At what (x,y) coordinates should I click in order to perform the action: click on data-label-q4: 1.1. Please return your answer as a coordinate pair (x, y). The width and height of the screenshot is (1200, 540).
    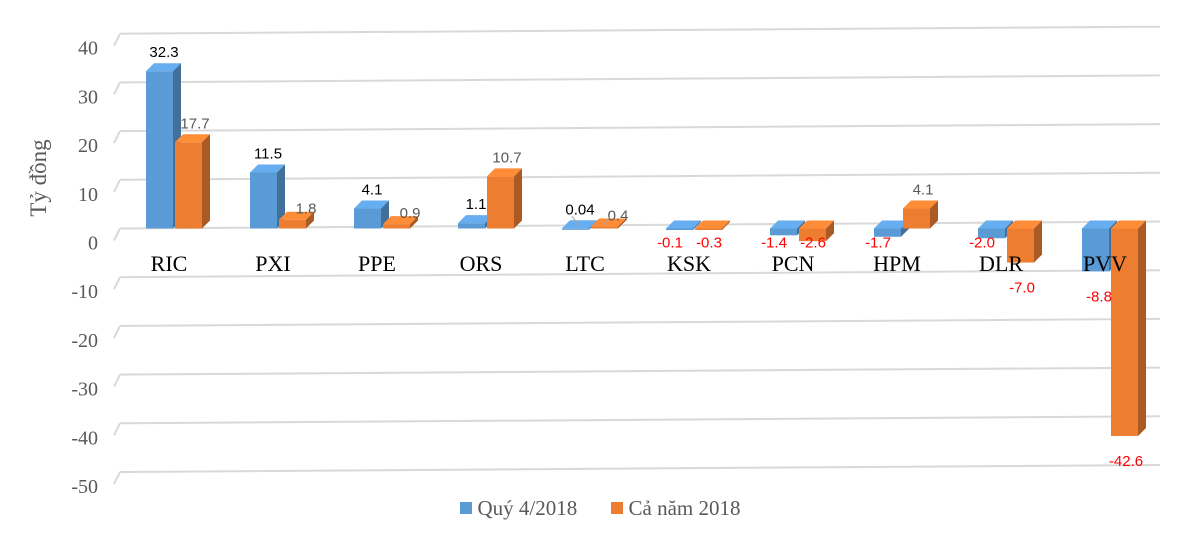
    Looking at the image, I should click on (476, 204).